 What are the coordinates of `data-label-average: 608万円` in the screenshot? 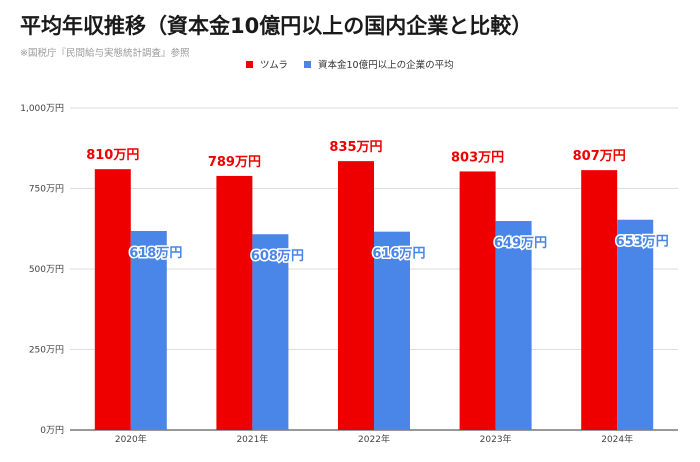 It's located at (277, 256).